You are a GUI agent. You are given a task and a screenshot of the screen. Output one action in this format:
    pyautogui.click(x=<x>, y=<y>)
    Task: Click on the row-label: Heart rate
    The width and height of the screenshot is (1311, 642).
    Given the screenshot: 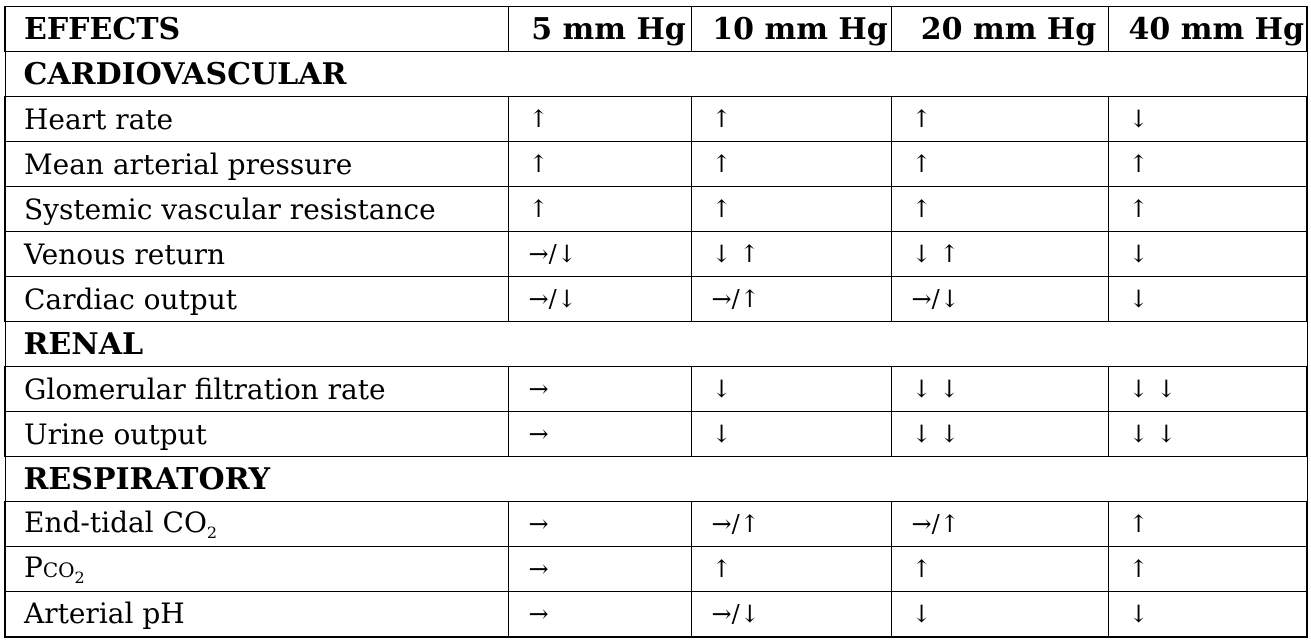 What is the action you would take?
    pyautogui.click(x=256, y=119)
    